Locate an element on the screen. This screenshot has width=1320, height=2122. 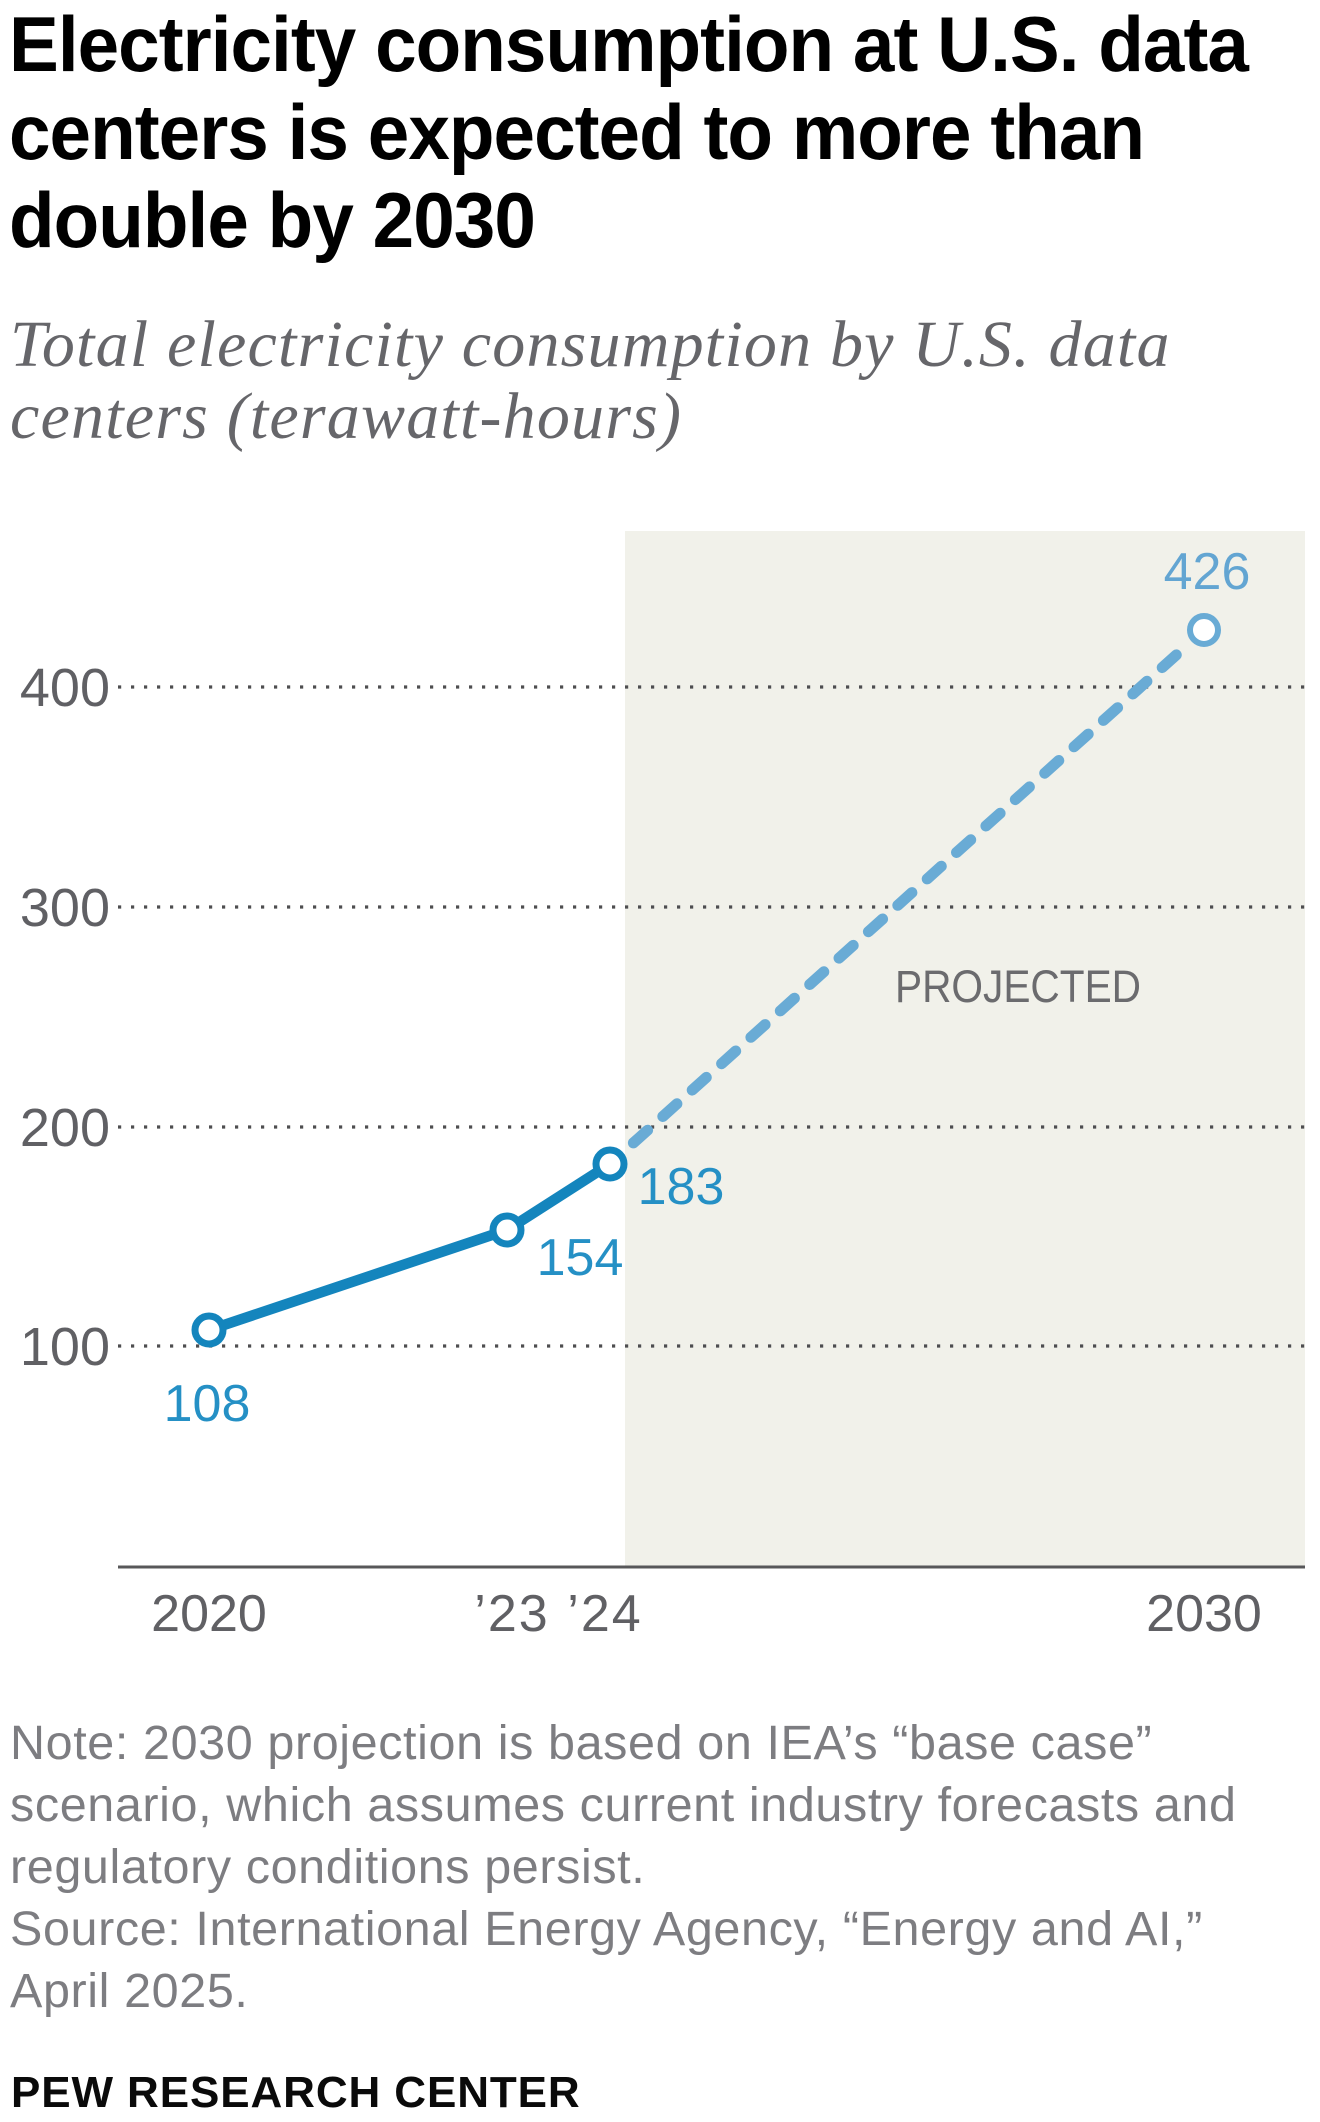
svg-text: 108 is located at coordinates (207, 1404).